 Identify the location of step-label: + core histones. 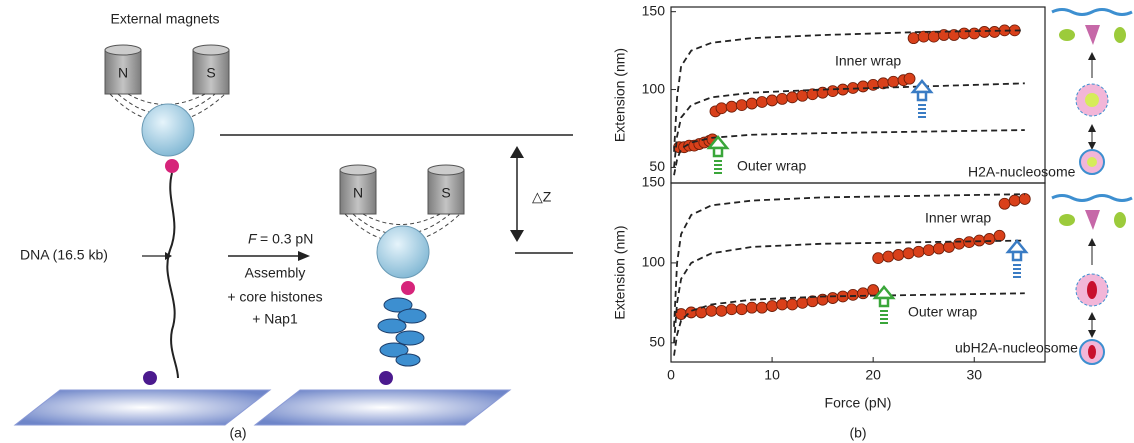
(274, 297).